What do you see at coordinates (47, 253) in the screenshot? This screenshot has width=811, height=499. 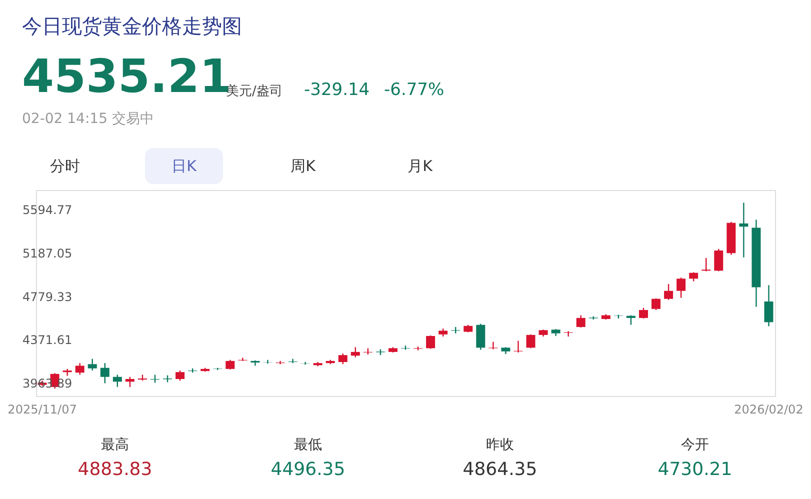 I see `y-tick-label: 5187.05` at bounding box center [47, 253].